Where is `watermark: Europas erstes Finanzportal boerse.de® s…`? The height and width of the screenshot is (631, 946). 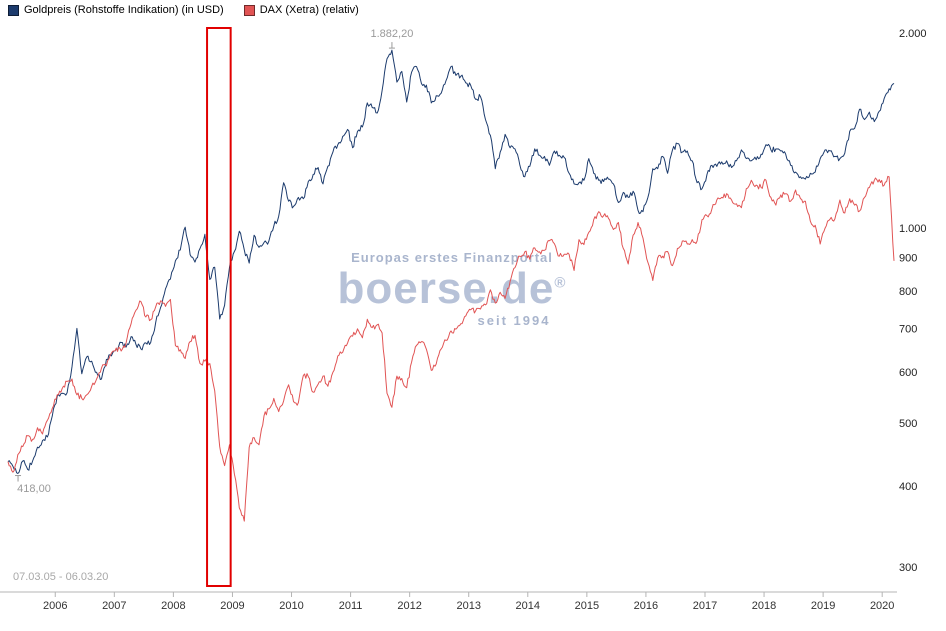
watermark: Europas erstes Finanzportal boerse.de® s… is located at coordinates (452, 289).